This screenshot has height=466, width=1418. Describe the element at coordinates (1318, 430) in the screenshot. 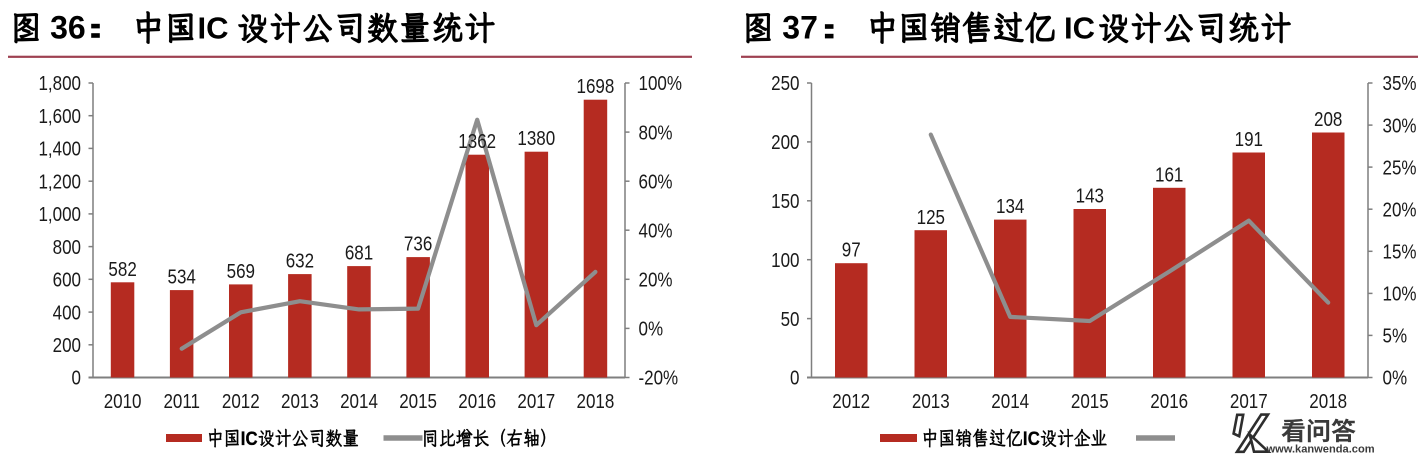

I see `svg-text: 看问答` at that location.